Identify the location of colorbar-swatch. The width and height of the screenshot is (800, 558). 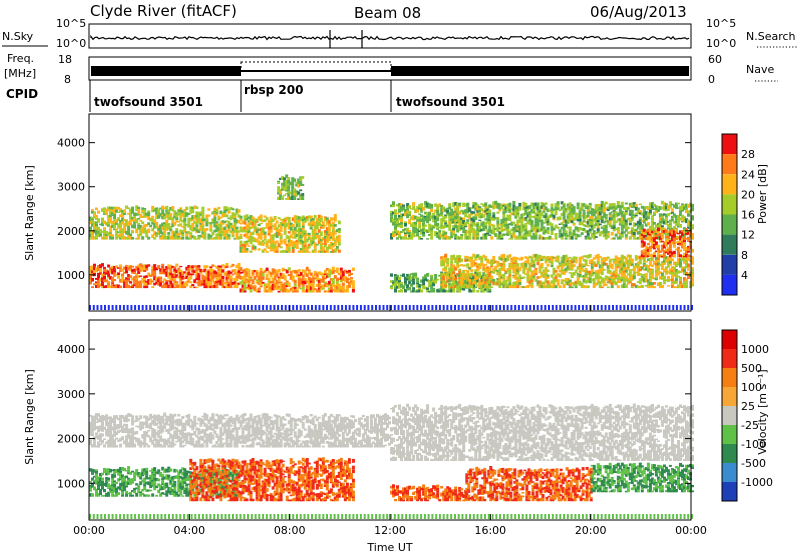
(729, 265).